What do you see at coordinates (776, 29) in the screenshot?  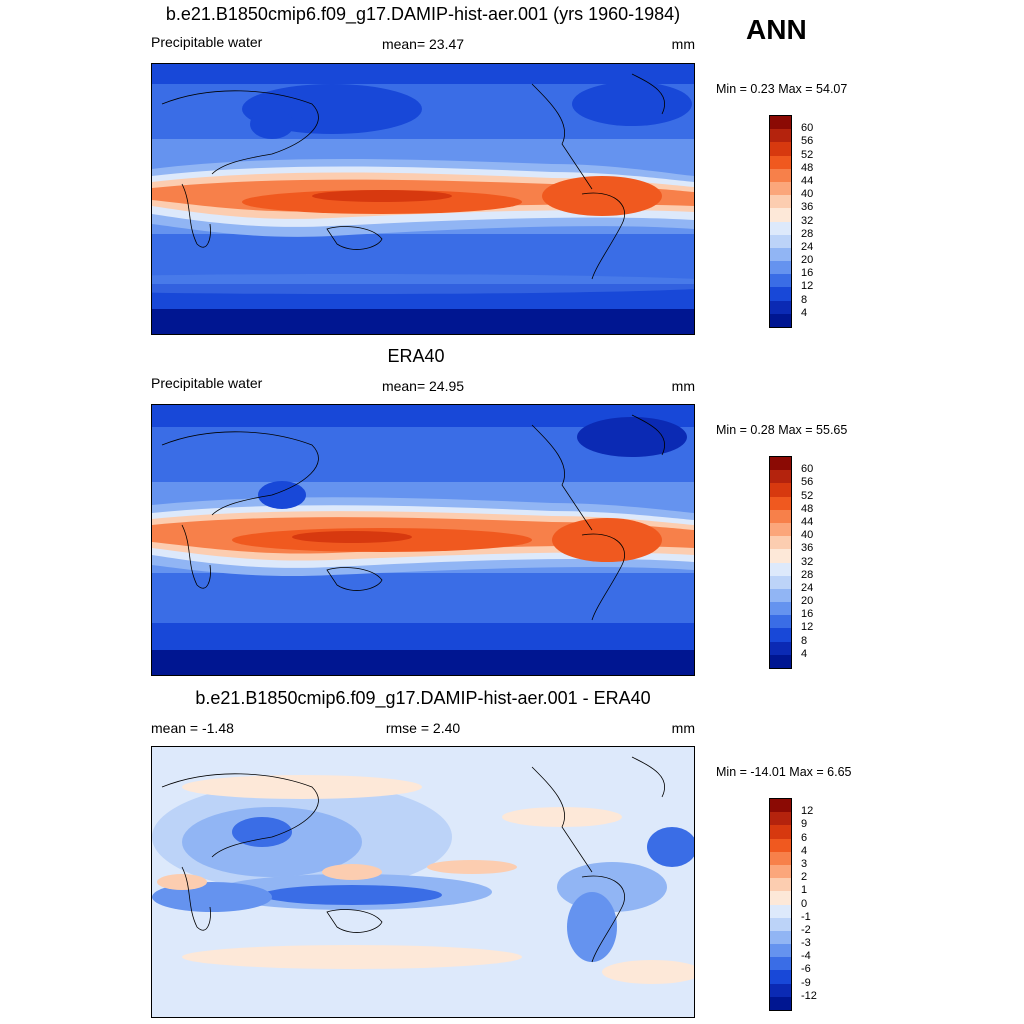 I see `season-label: ANN` at bounding box center [776, 29].